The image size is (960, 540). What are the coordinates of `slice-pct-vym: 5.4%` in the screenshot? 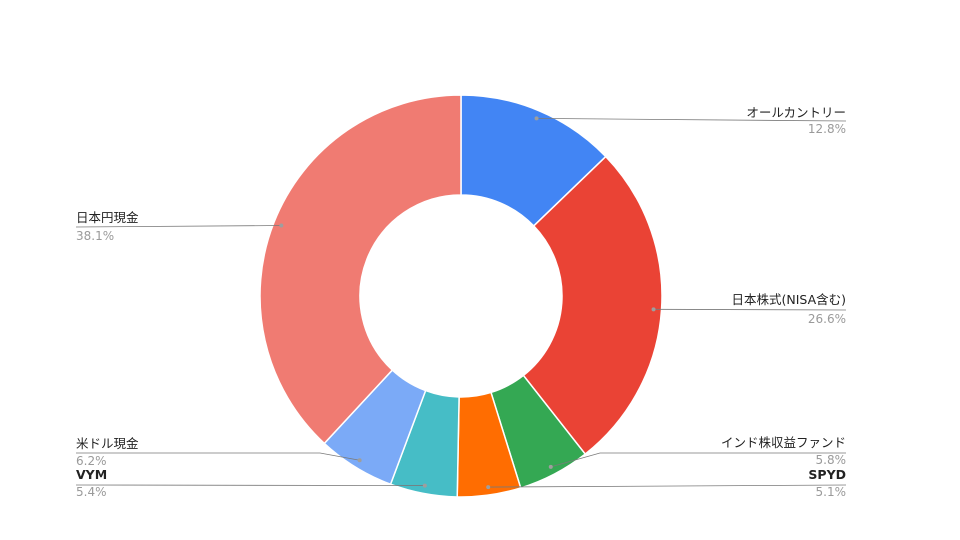 It's located at (91, 492).